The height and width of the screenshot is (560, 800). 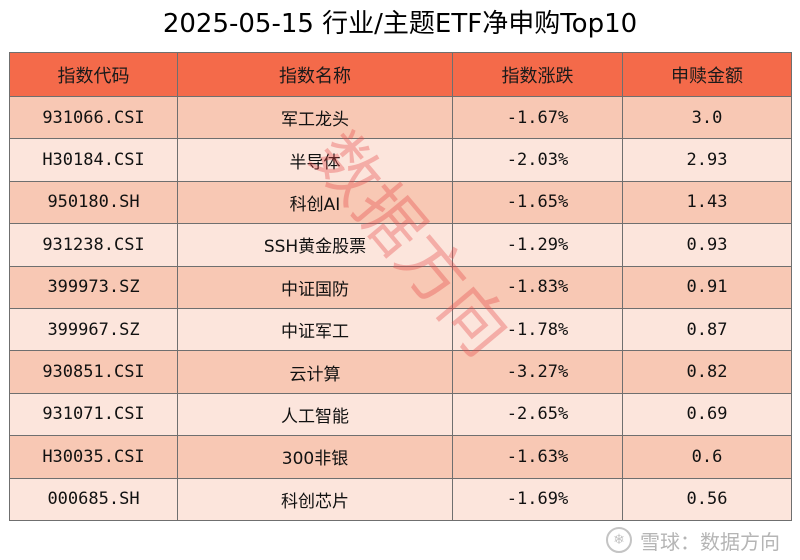 What do you see at coordinates (537, 74) in the screenshot?
I see `header-index-change: 指数涨跌` at bounding box center [537, 74].